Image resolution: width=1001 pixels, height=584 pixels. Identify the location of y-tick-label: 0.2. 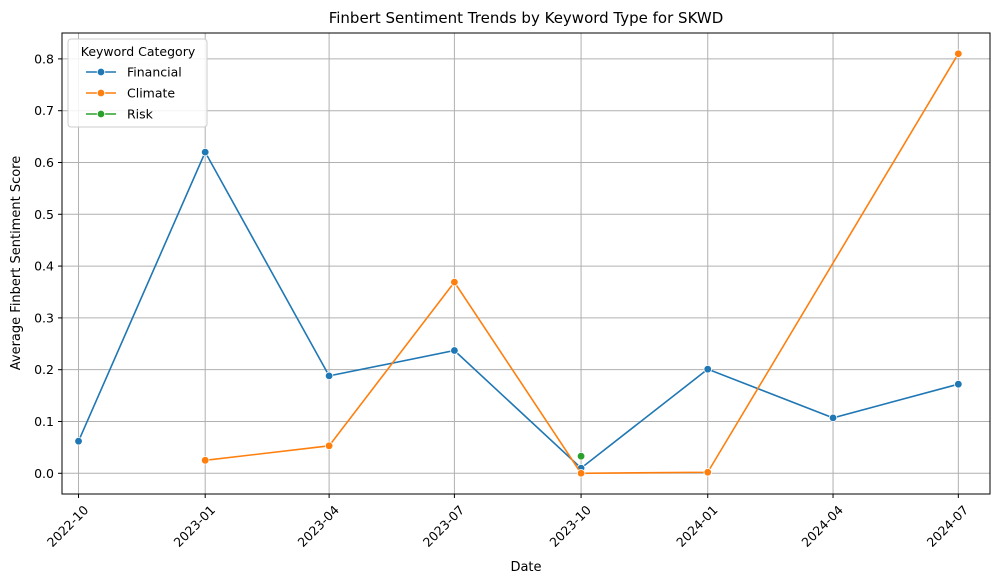
(44, 369).